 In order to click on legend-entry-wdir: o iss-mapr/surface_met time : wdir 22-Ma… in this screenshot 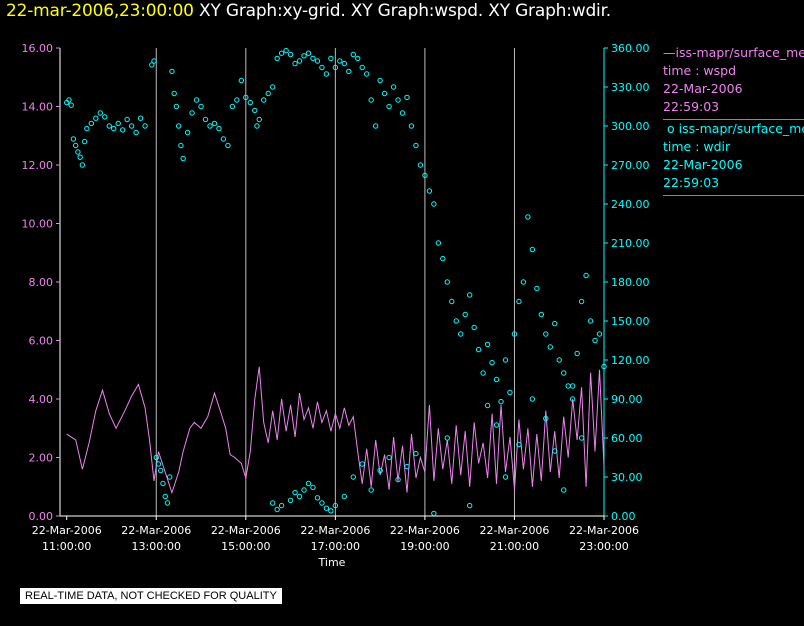, I will do `click(733, 158)`.